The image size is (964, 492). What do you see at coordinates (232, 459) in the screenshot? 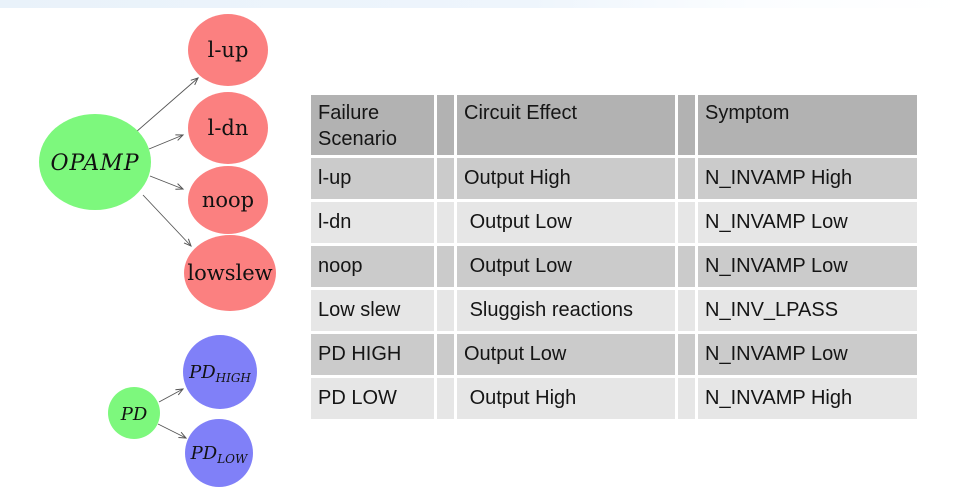
I see `pdlow-label-sub: LOW` at bounding box center [232, 459].